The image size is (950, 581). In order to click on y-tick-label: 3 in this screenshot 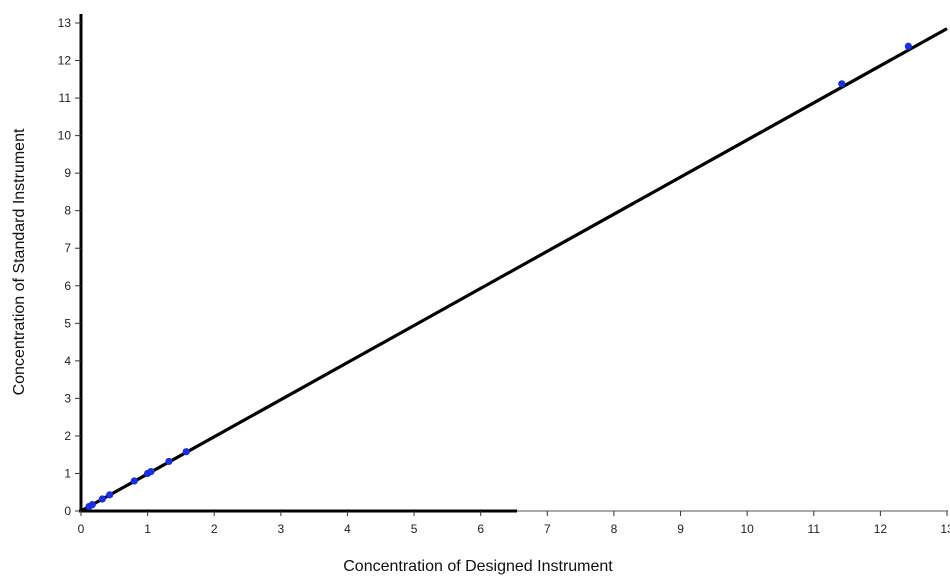, I will do `click(67, 398)`.